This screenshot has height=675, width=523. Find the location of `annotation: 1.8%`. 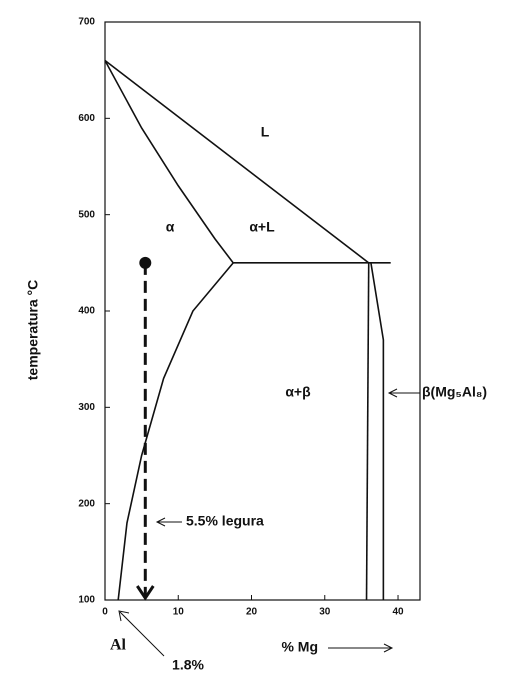

annotation: 1.8% is located at coordinates (188, 665).